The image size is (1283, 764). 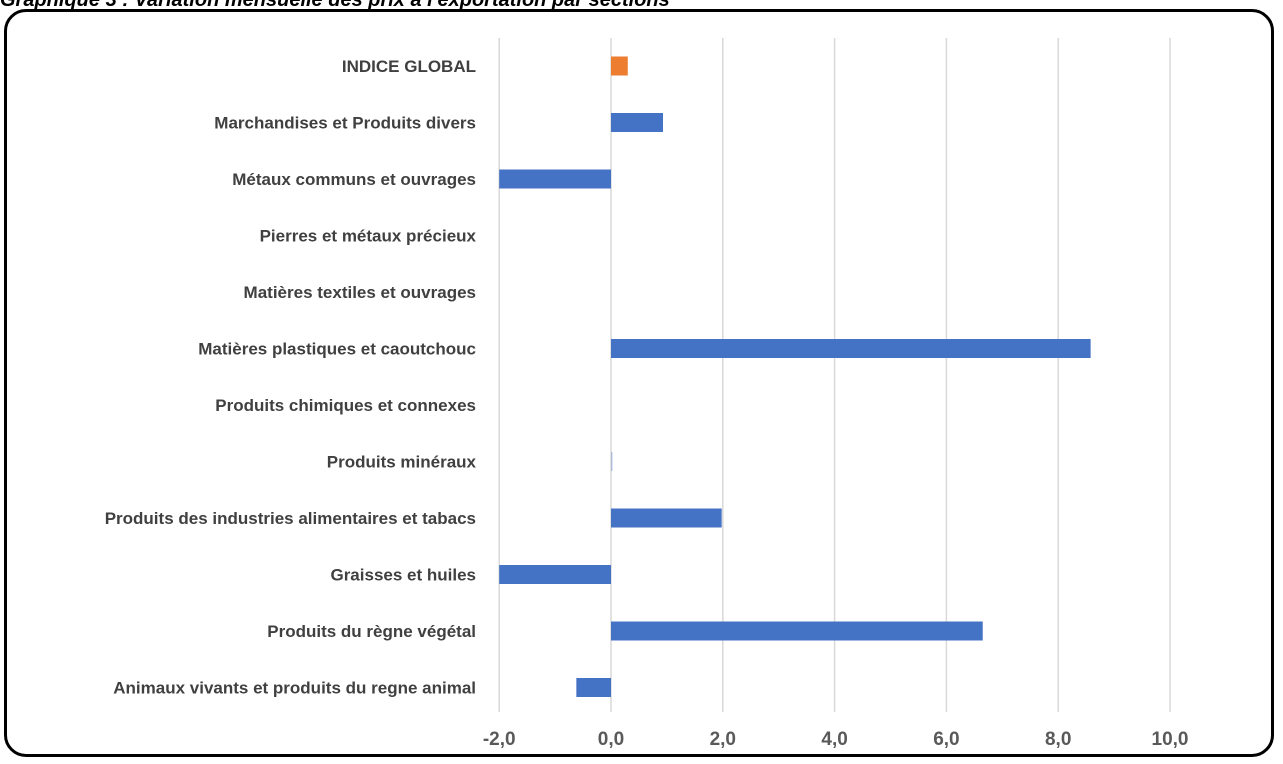 I want to click on x-tick-label: 10,0, so click(x=1170, y=739).